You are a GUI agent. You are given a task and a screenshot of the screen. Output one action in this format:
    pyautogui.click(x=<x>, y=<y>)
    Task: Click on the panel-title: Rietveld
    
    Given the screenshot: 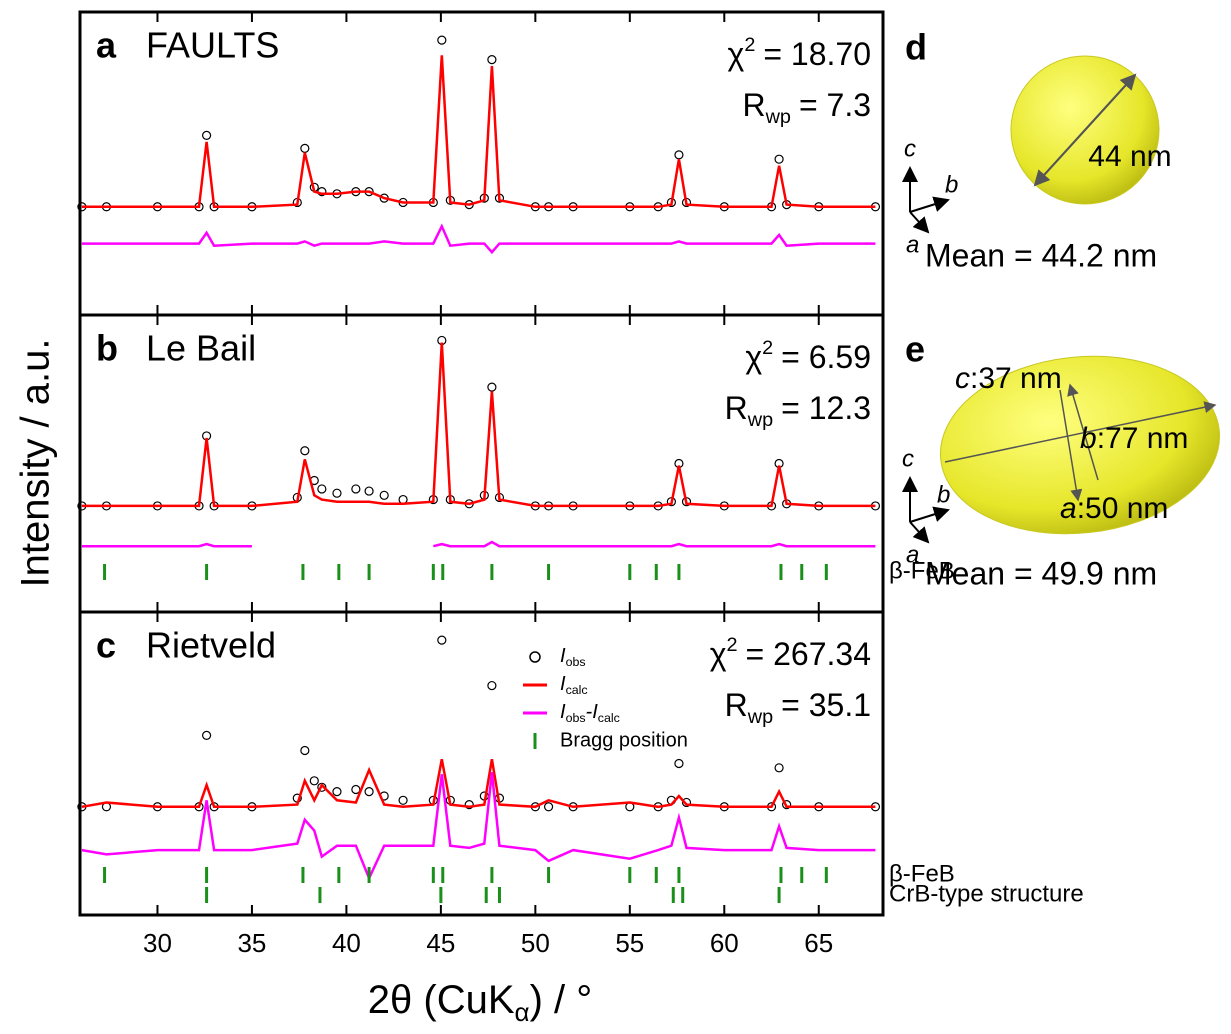 What is the action you would take?
    pyautogui.click(x=211, y=645)
    